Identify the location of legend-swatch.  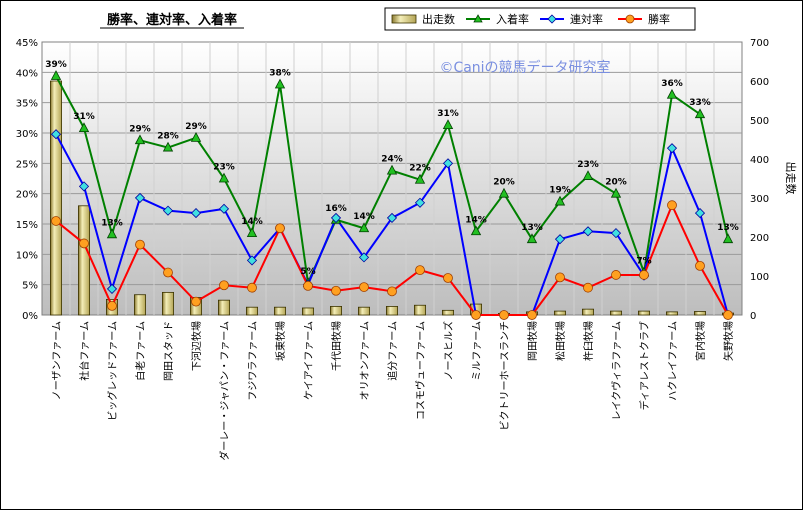
(404, 19).